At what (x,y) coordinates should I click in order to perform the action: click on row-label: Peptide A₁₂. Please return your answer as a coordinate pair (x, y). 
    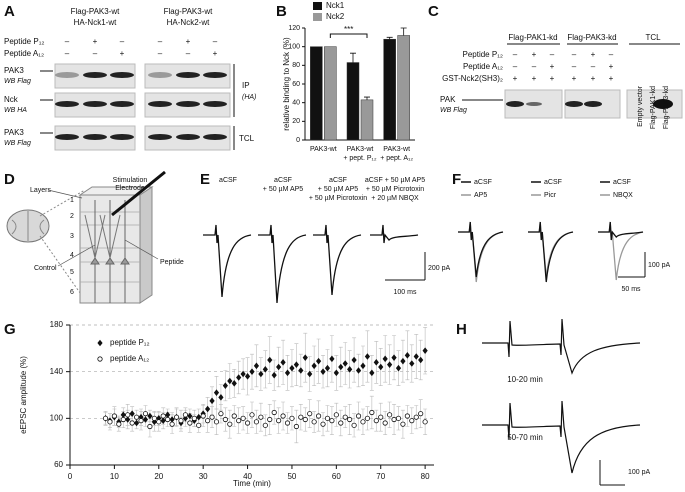
    Looking at the image, I should click on (24, 53).